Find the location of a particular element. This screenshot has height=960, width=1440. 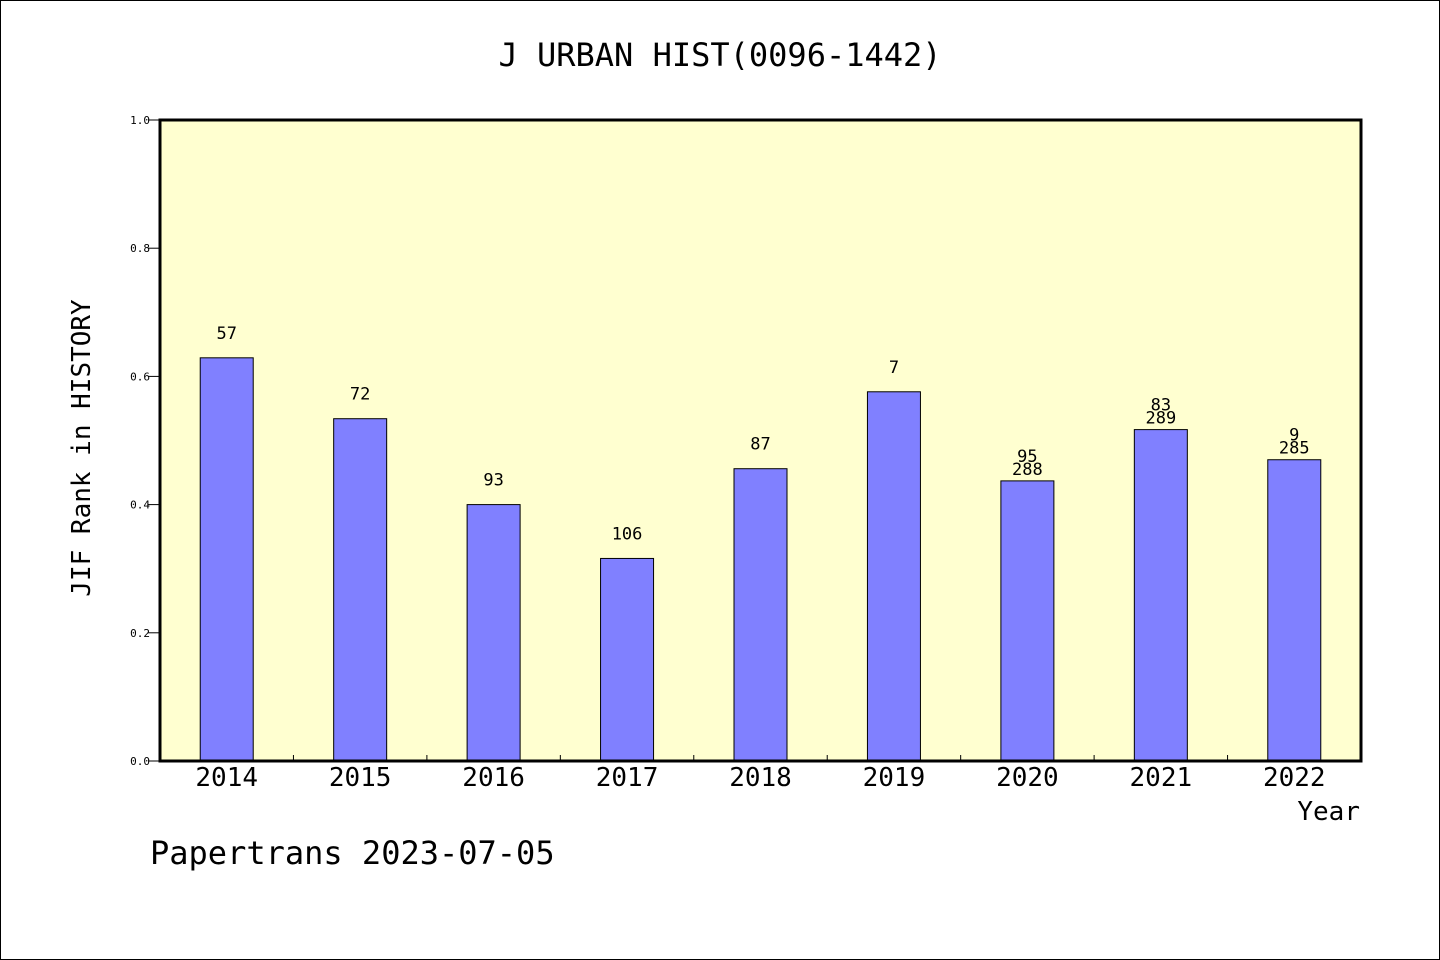

y-axis: 0.0 0.2 0.4 0.6 0.8 1.0 is located at coordinates (145, 441).